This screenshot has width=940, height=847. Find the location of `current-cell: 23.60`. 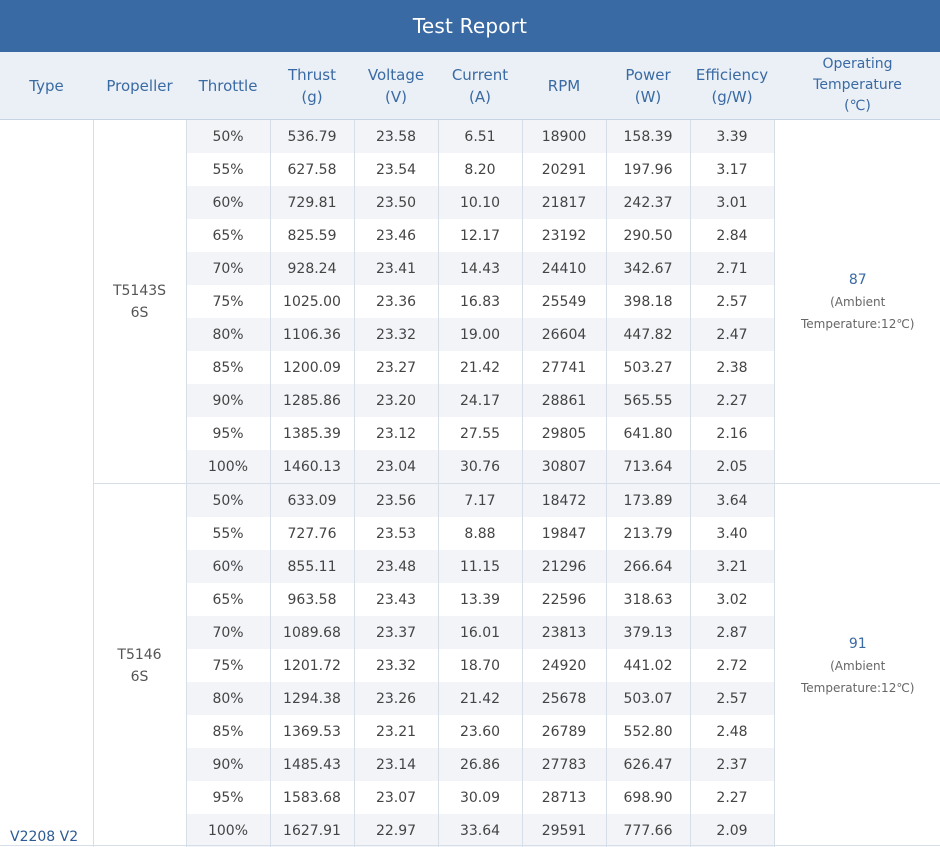

current-cell: 23.60 is located at coordinates (480, 731).